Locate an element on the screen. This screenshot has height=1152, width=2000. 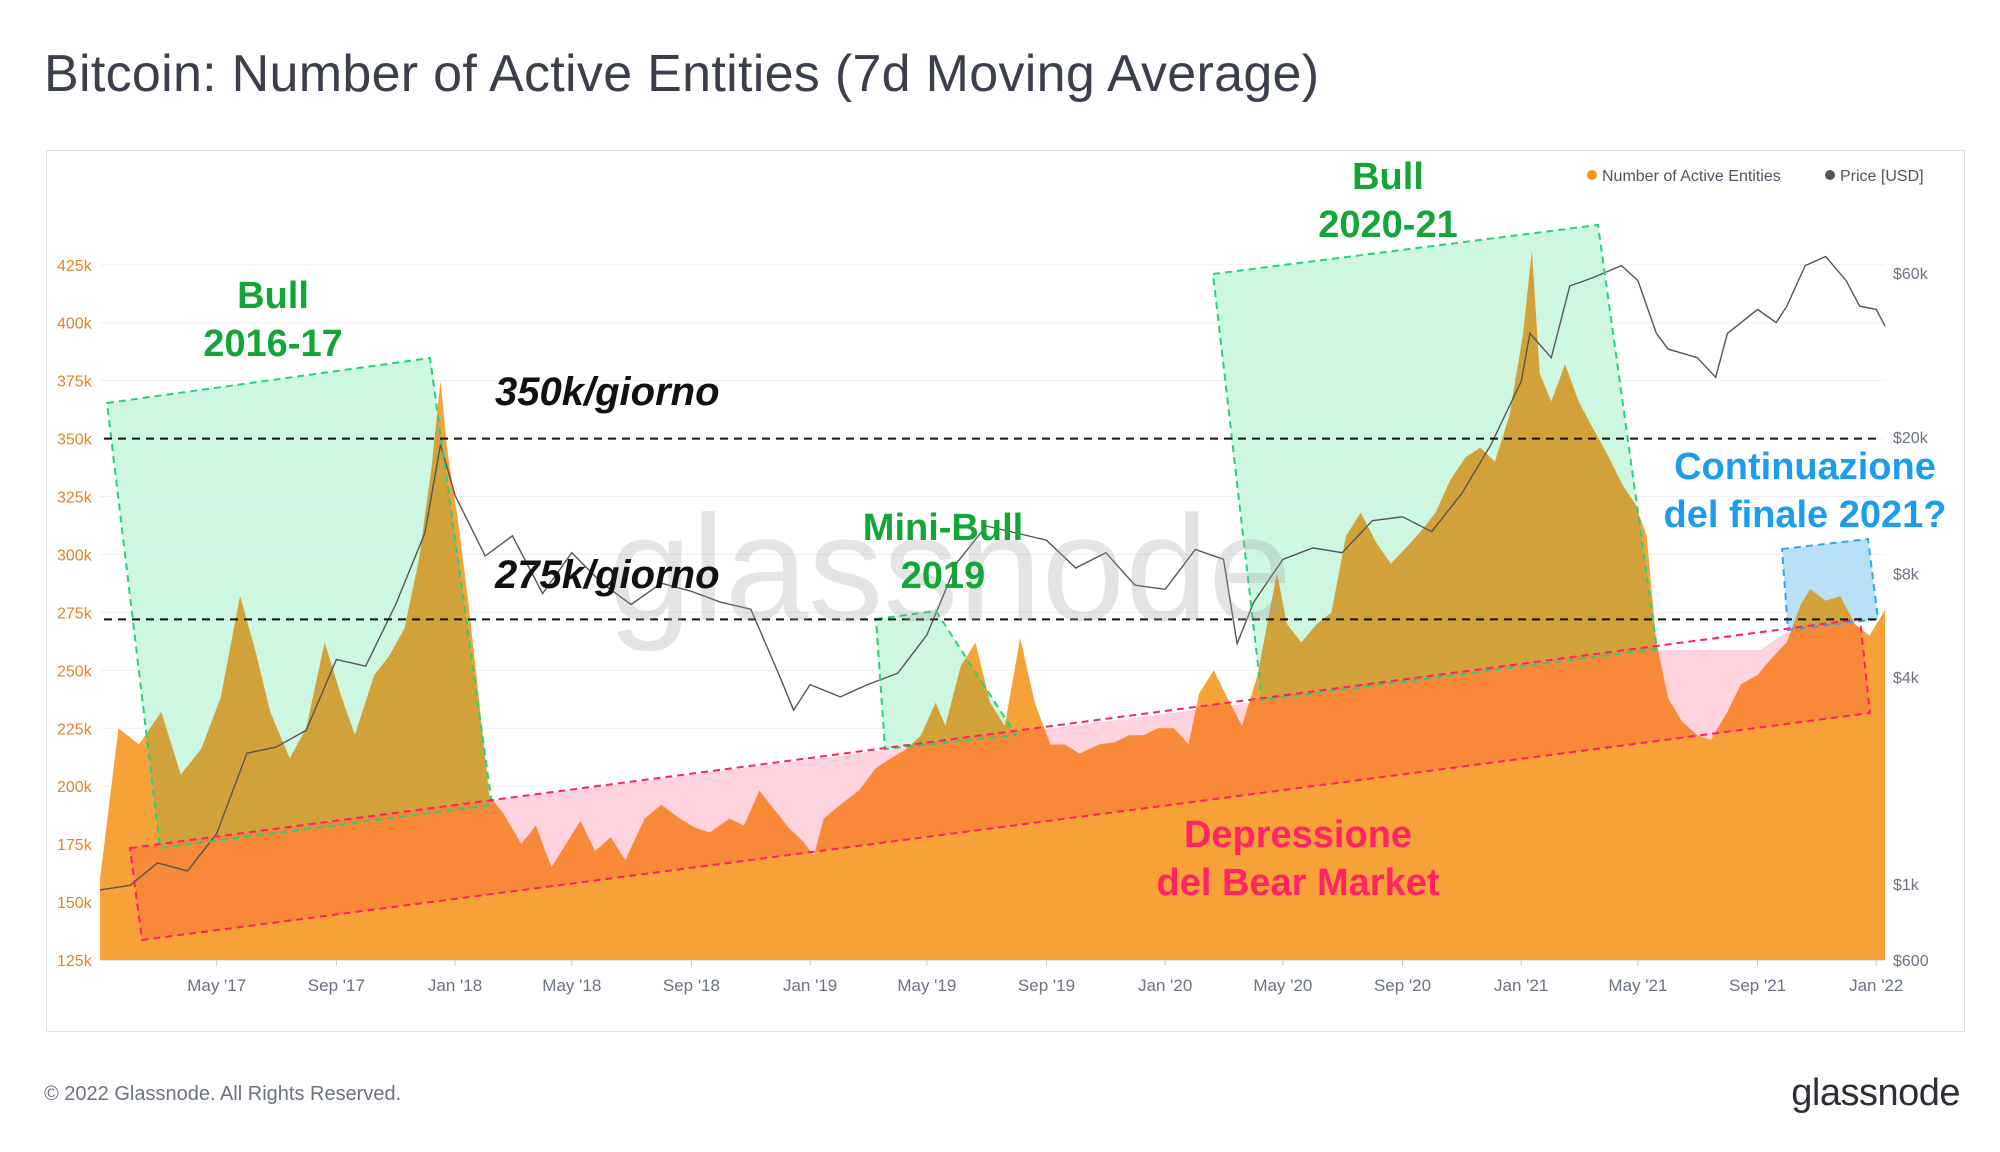
bull-2020-border is located at coordinates (1435, 462).